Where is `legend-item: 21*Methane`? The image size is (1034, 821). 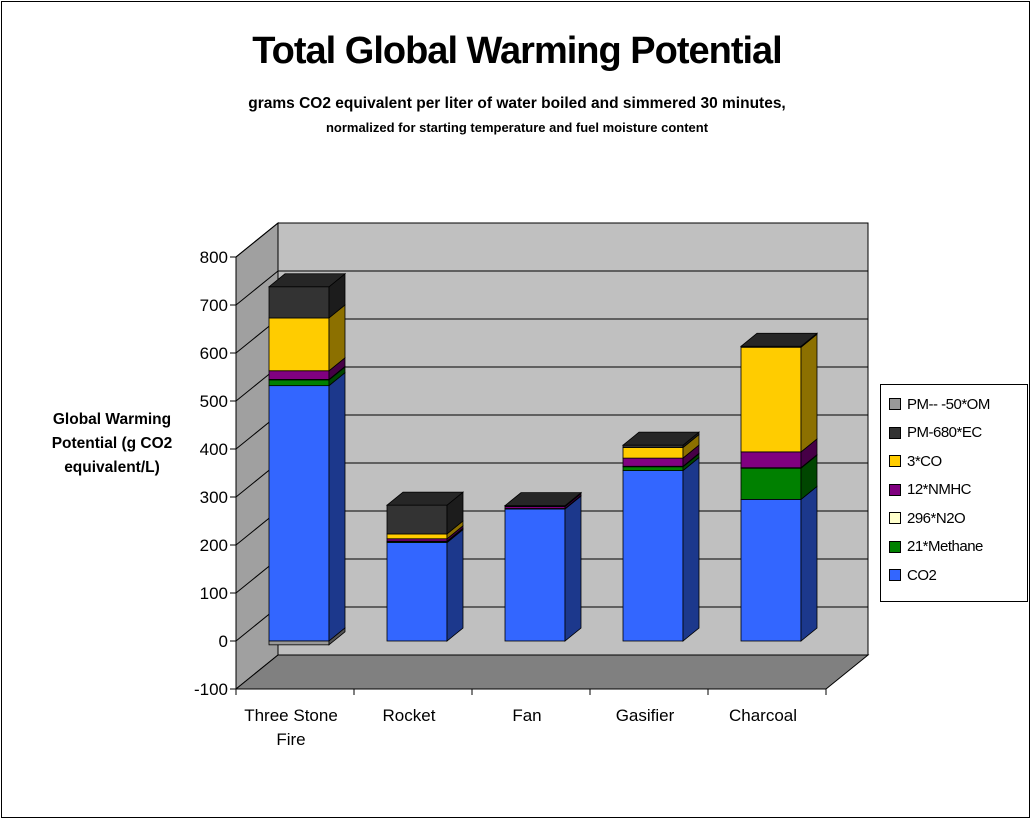 legend-item: 21*Methane is located at coordinates (936, 547).